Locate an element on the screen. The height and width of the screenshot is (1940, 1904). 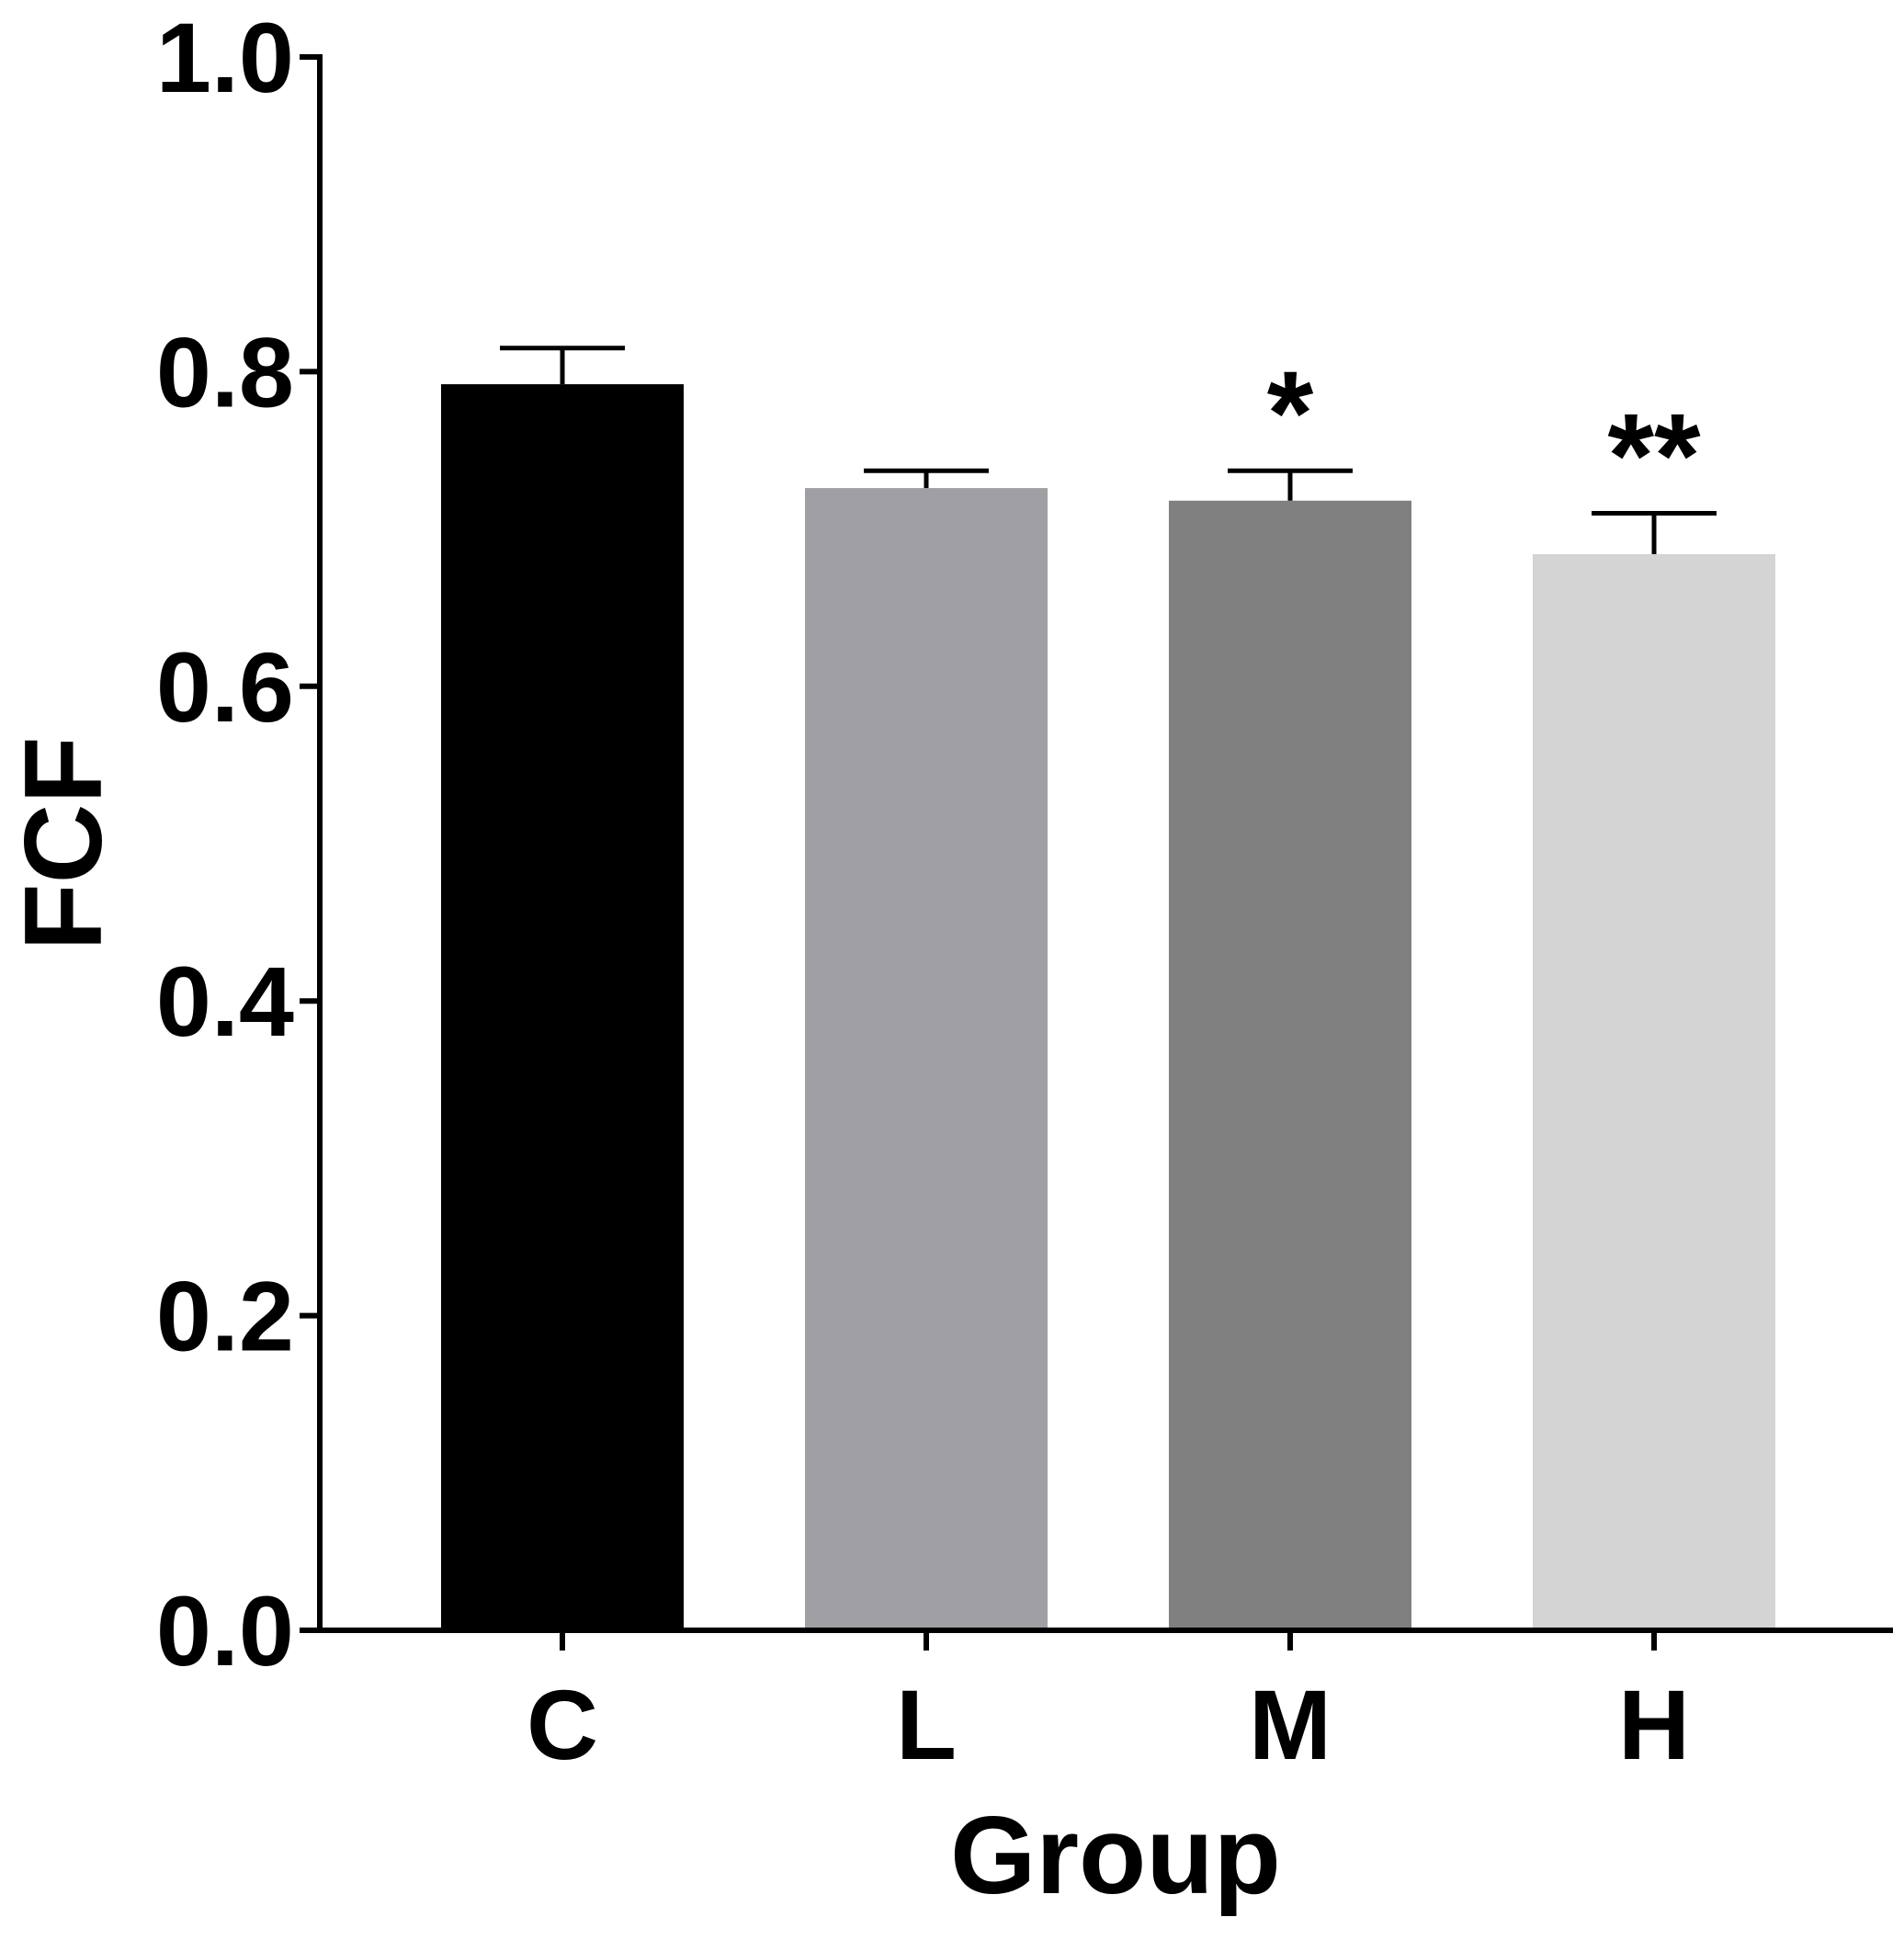
bar-h is located at coordinates (1654, 1092).